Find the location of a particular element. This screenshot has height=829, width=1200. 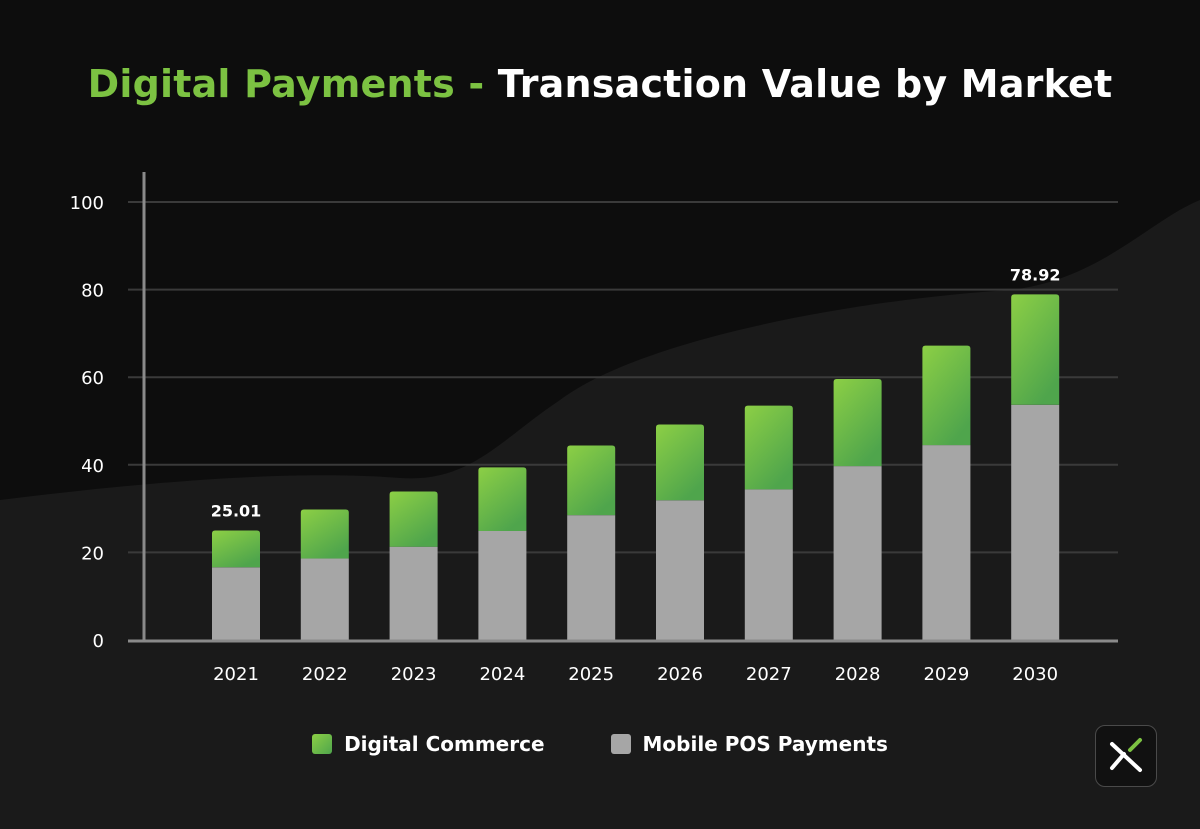

x-tick-label-2025: 2025 is located at coordinates (591, 674).